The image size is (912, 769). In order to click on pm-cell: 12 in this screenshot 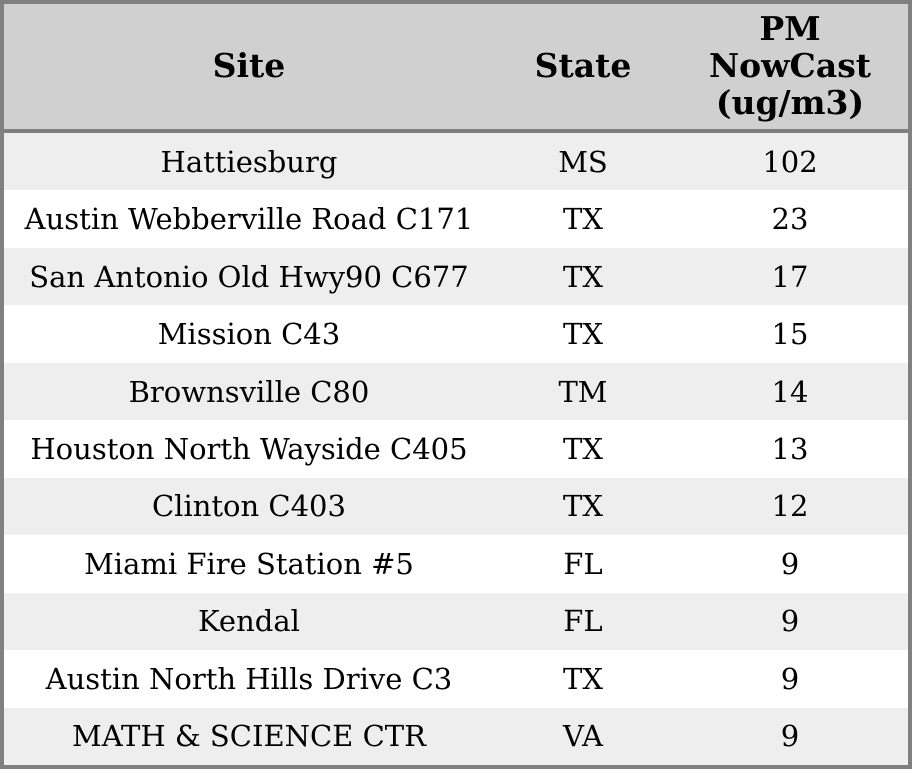, I will do `click(790, 506)`.